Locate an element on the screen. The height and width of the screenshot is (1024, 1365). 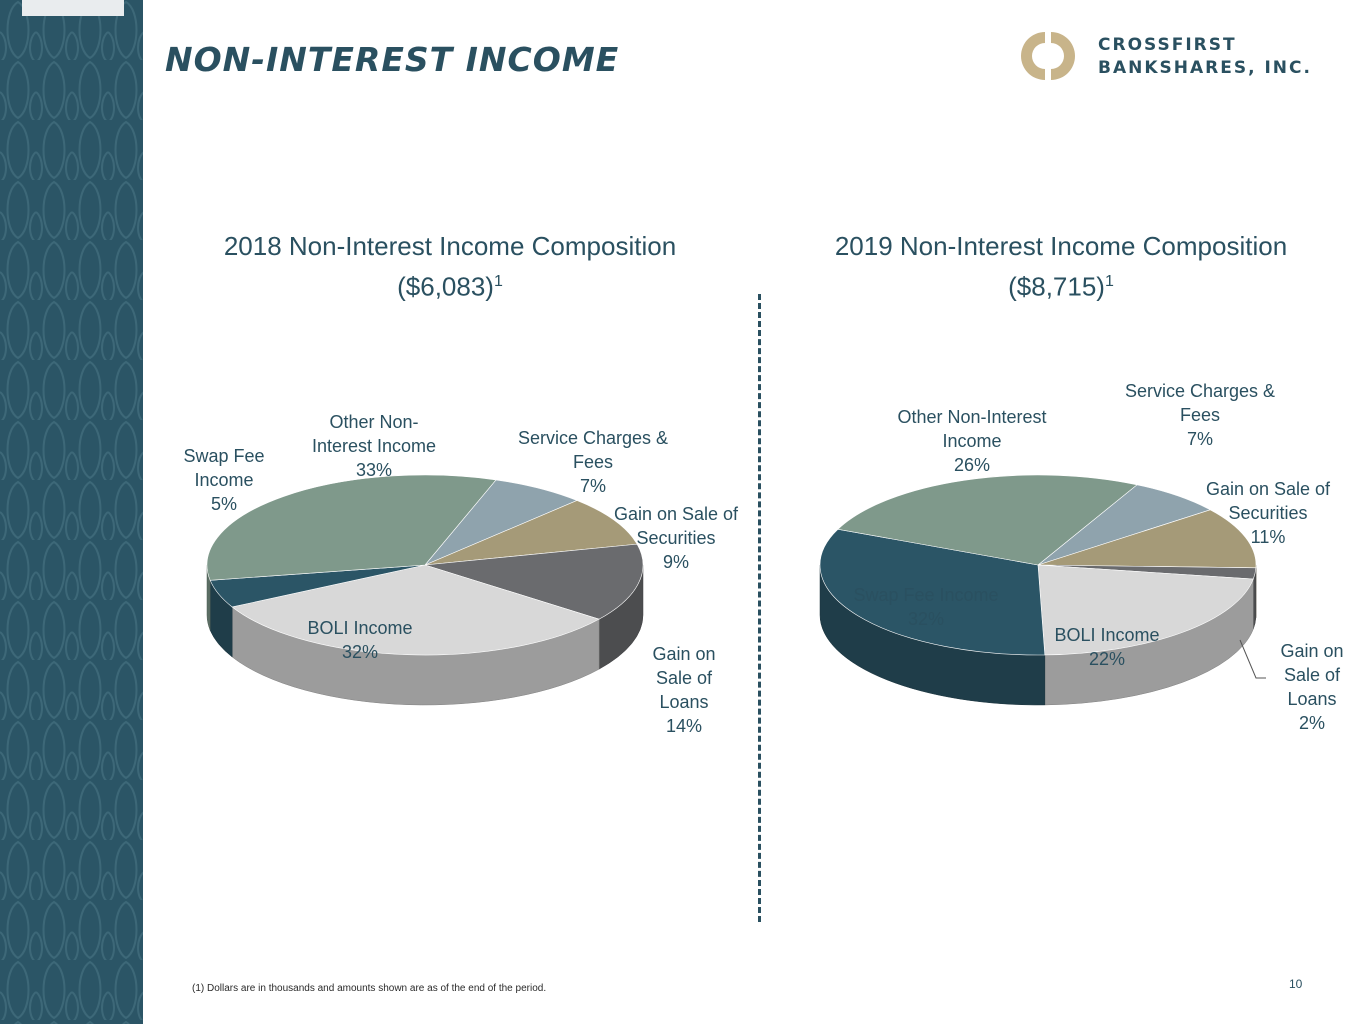
pie-0-label-1: Gain on Sale of Securities 9% is located at coordinates (676, 538).